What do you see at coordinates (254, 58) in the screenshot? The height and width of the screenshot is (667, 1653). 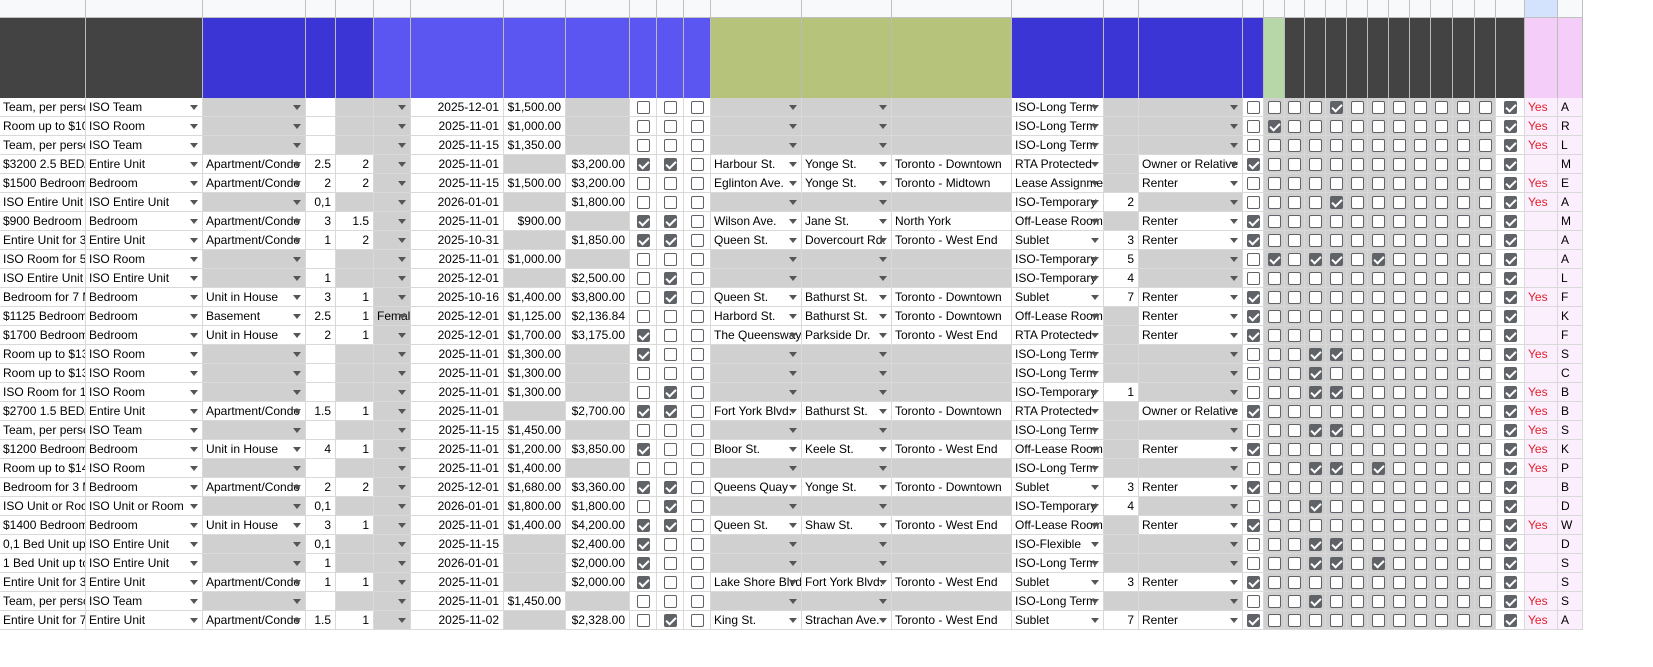 I see `header-g` at bounding box center [254, 58].